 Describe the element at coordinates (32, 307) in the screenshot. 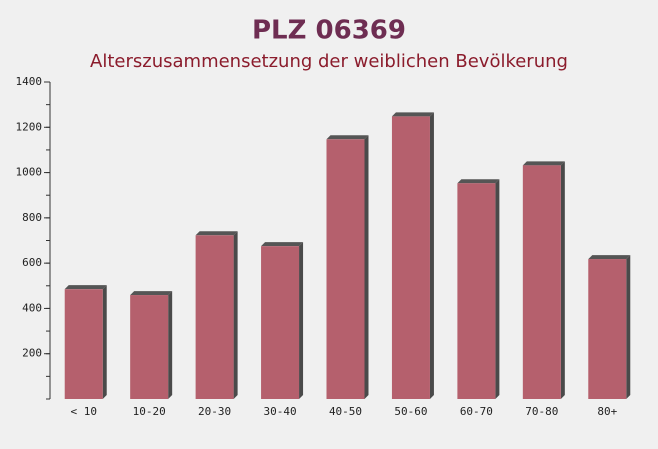

I see `y-tick-label: 400` at that location.